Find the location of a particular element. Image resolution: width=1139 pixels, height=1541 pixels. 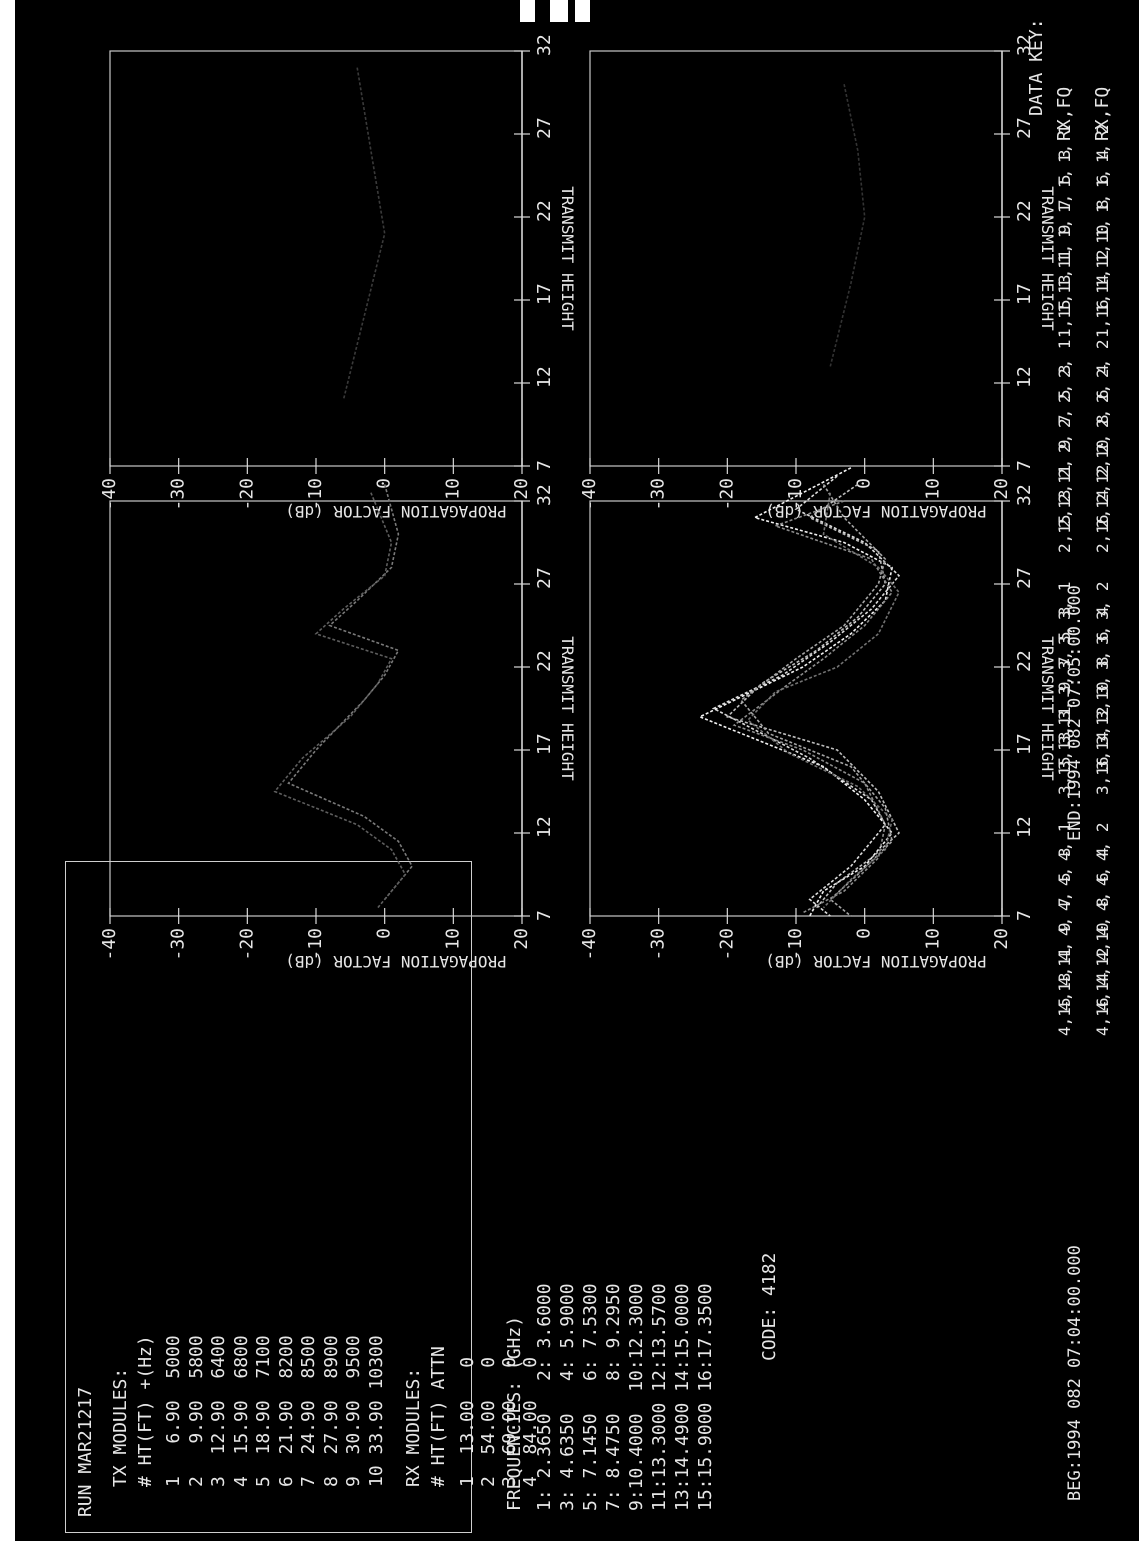

data-key-entry: 1,15 is located at coordinates (1064, 318).